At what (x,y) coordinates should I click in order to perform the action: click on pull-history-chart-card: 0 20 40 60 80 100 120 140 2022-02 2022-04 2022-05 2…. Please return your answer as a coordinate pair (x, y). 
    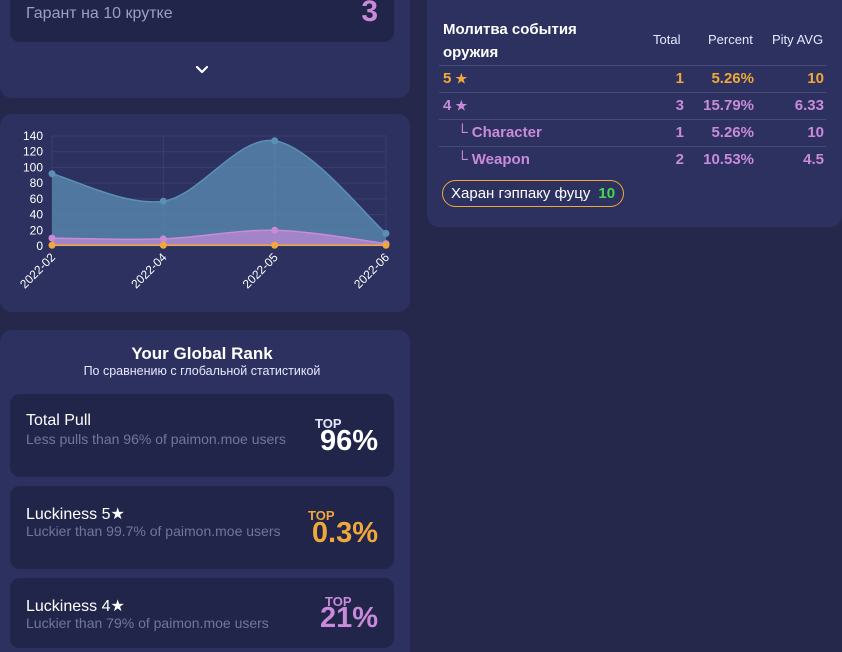
    Looking at the image, I should click on (205, 213).